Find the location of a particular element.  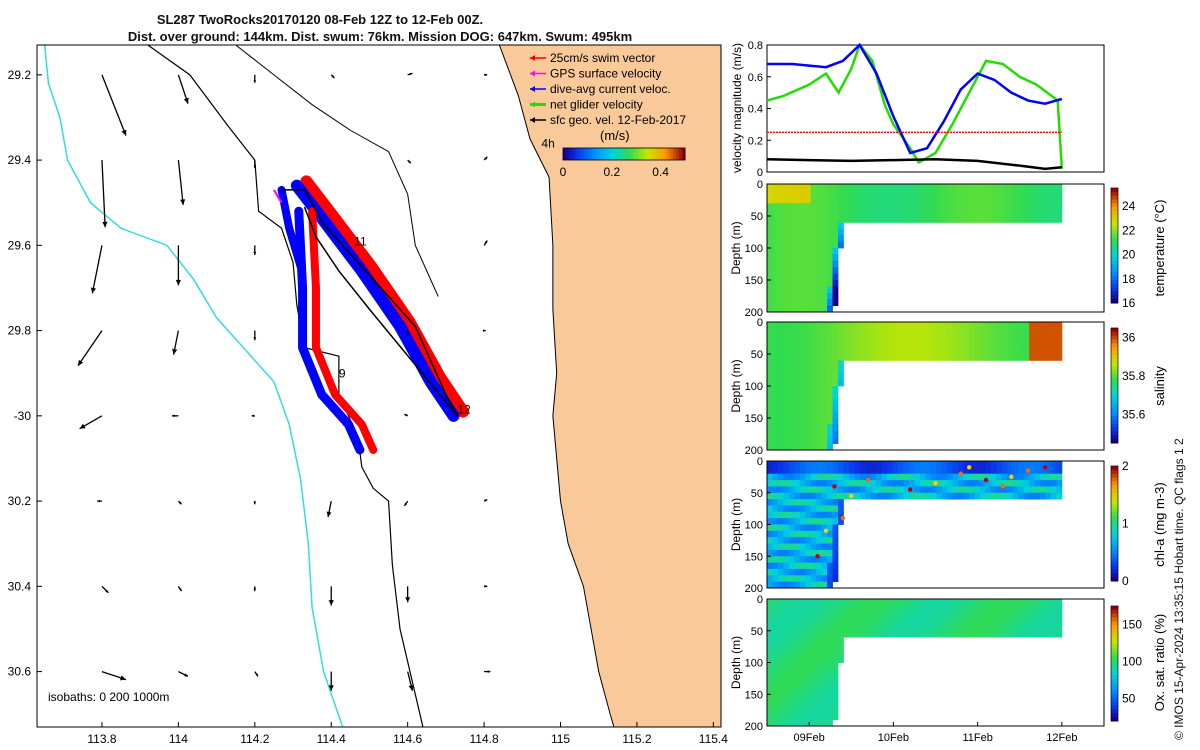

temperature-panel-colorbar-cell is located at coordinates (1114, 240).